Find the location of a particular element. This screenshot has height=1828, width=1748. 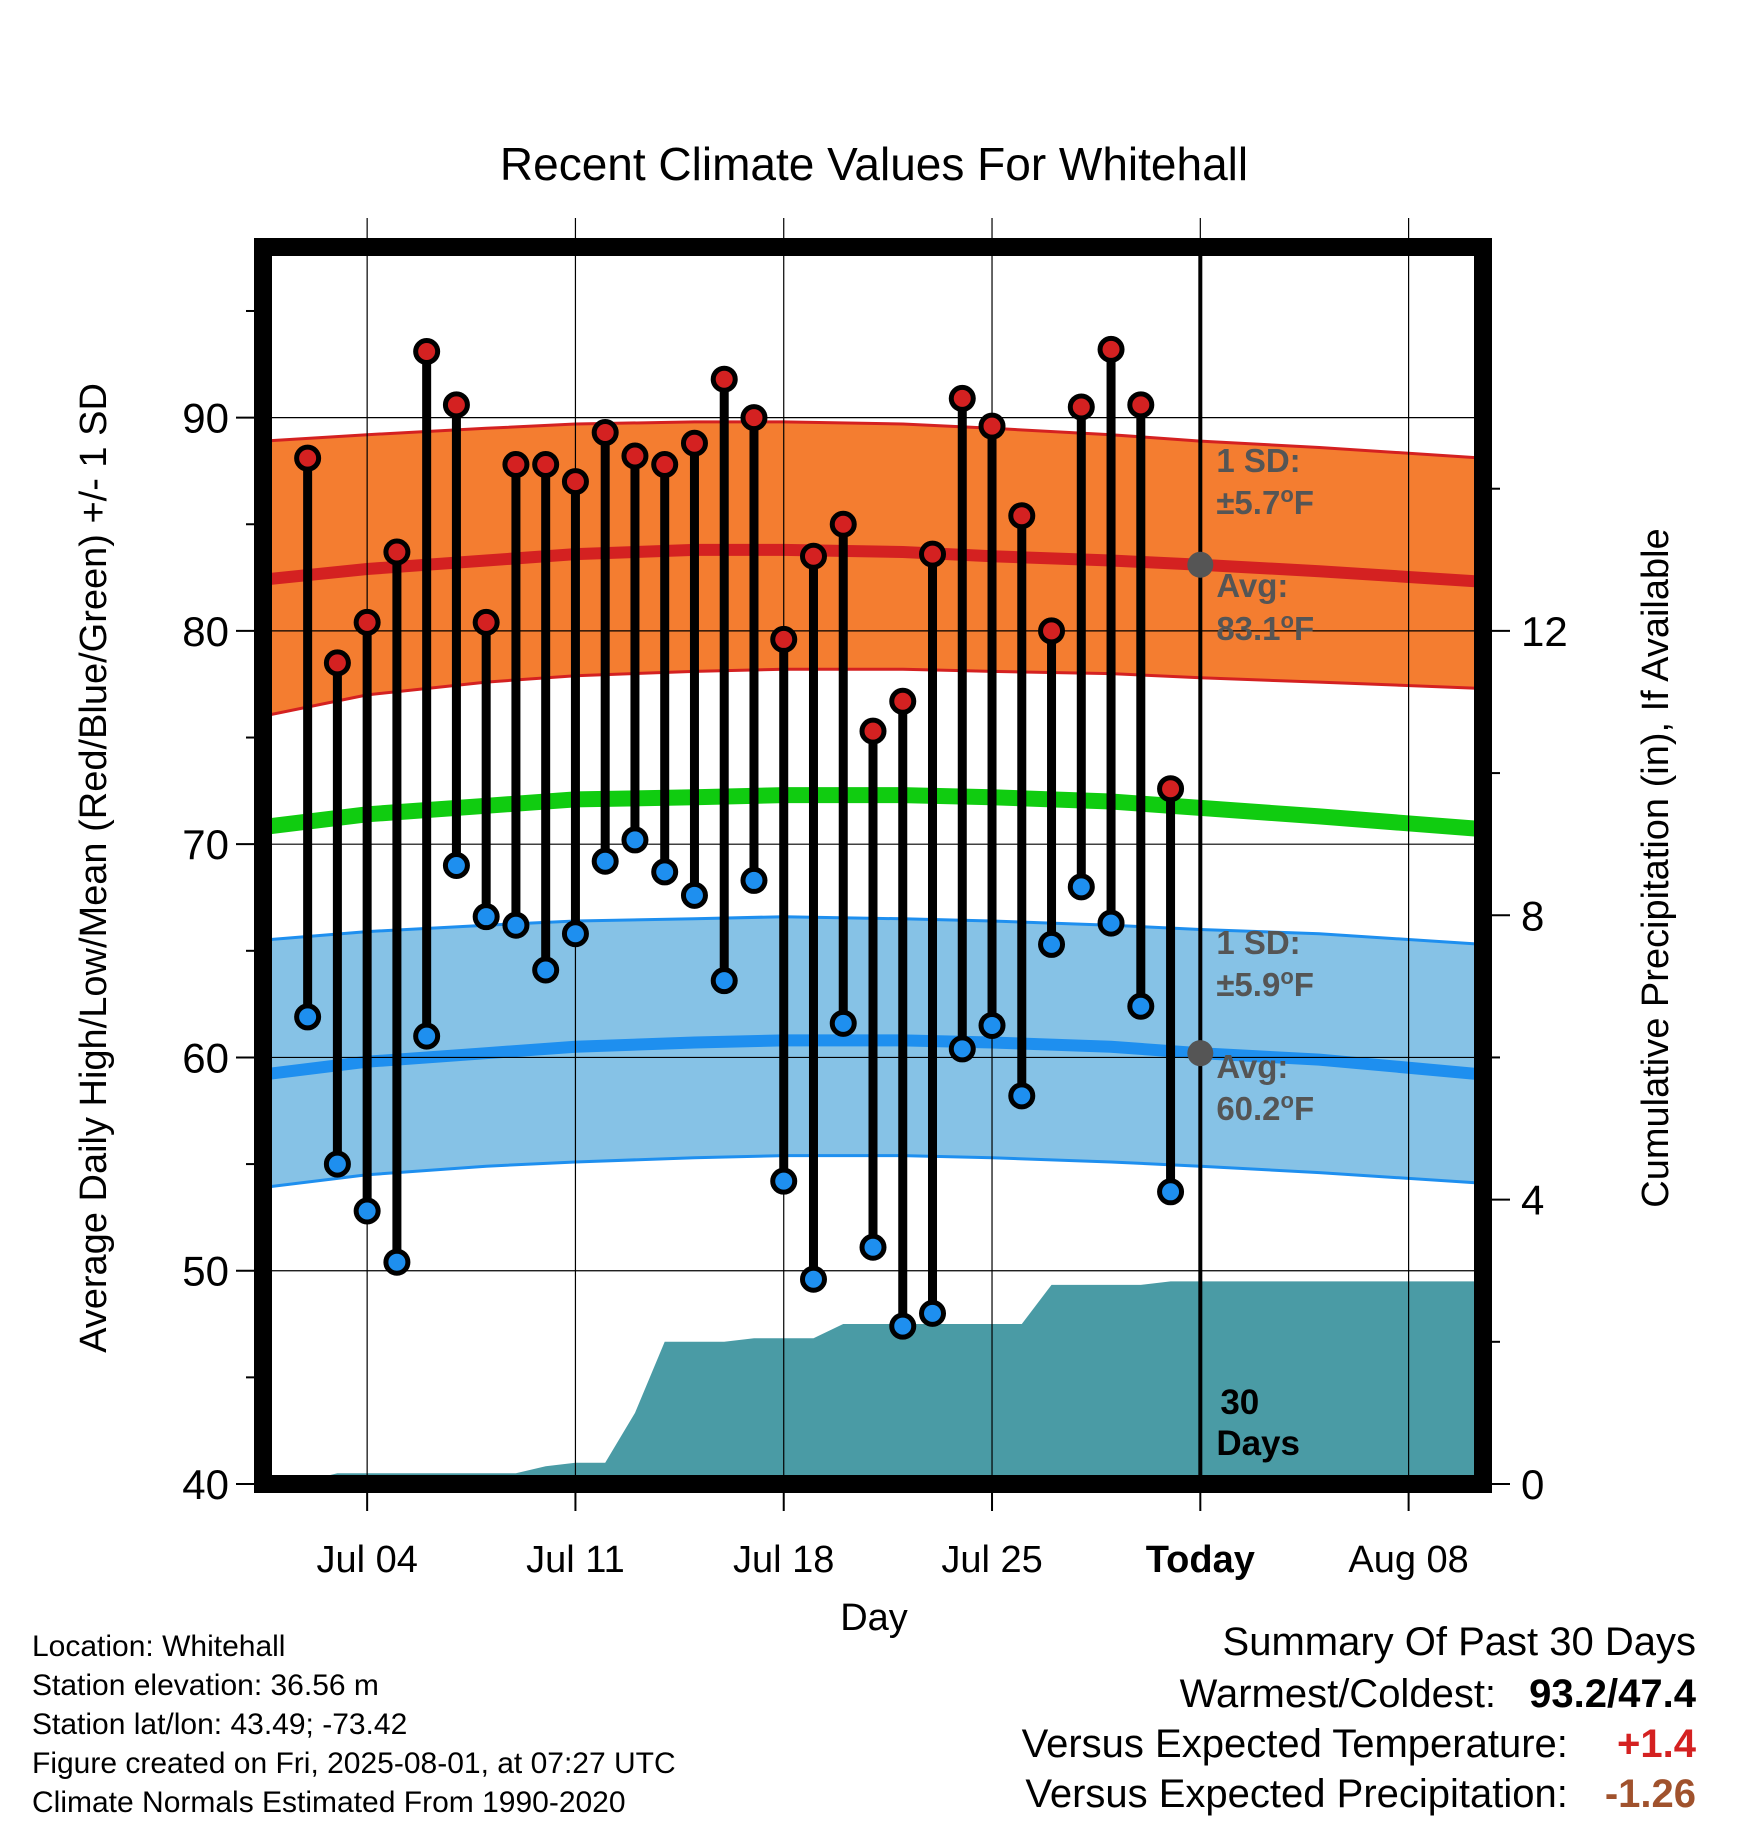

y-tick-label: 70 is located at coordinates (205, 844).